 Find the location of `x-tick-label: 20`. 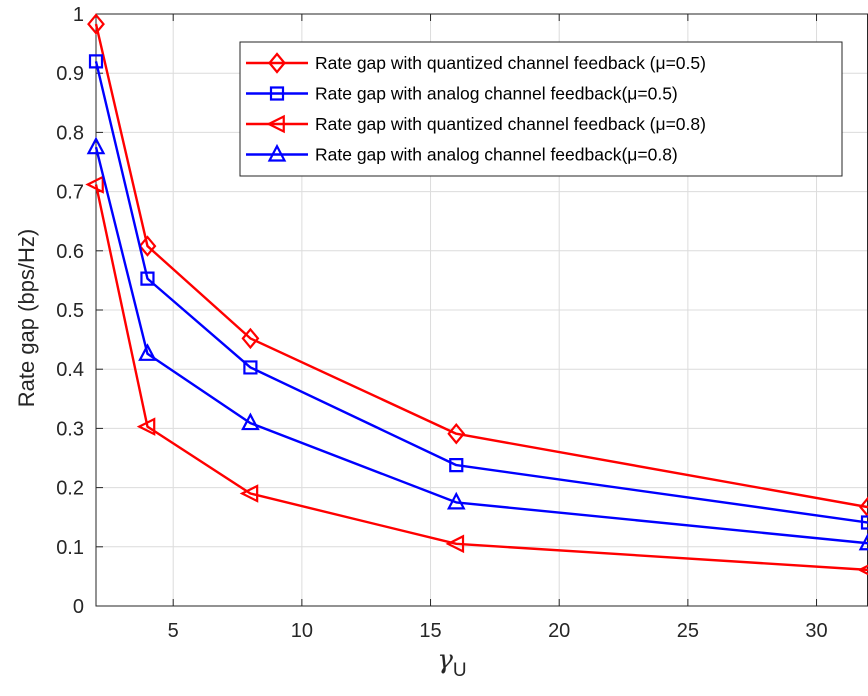

x-tick-label: 20 is located at coordinates (559, 631).